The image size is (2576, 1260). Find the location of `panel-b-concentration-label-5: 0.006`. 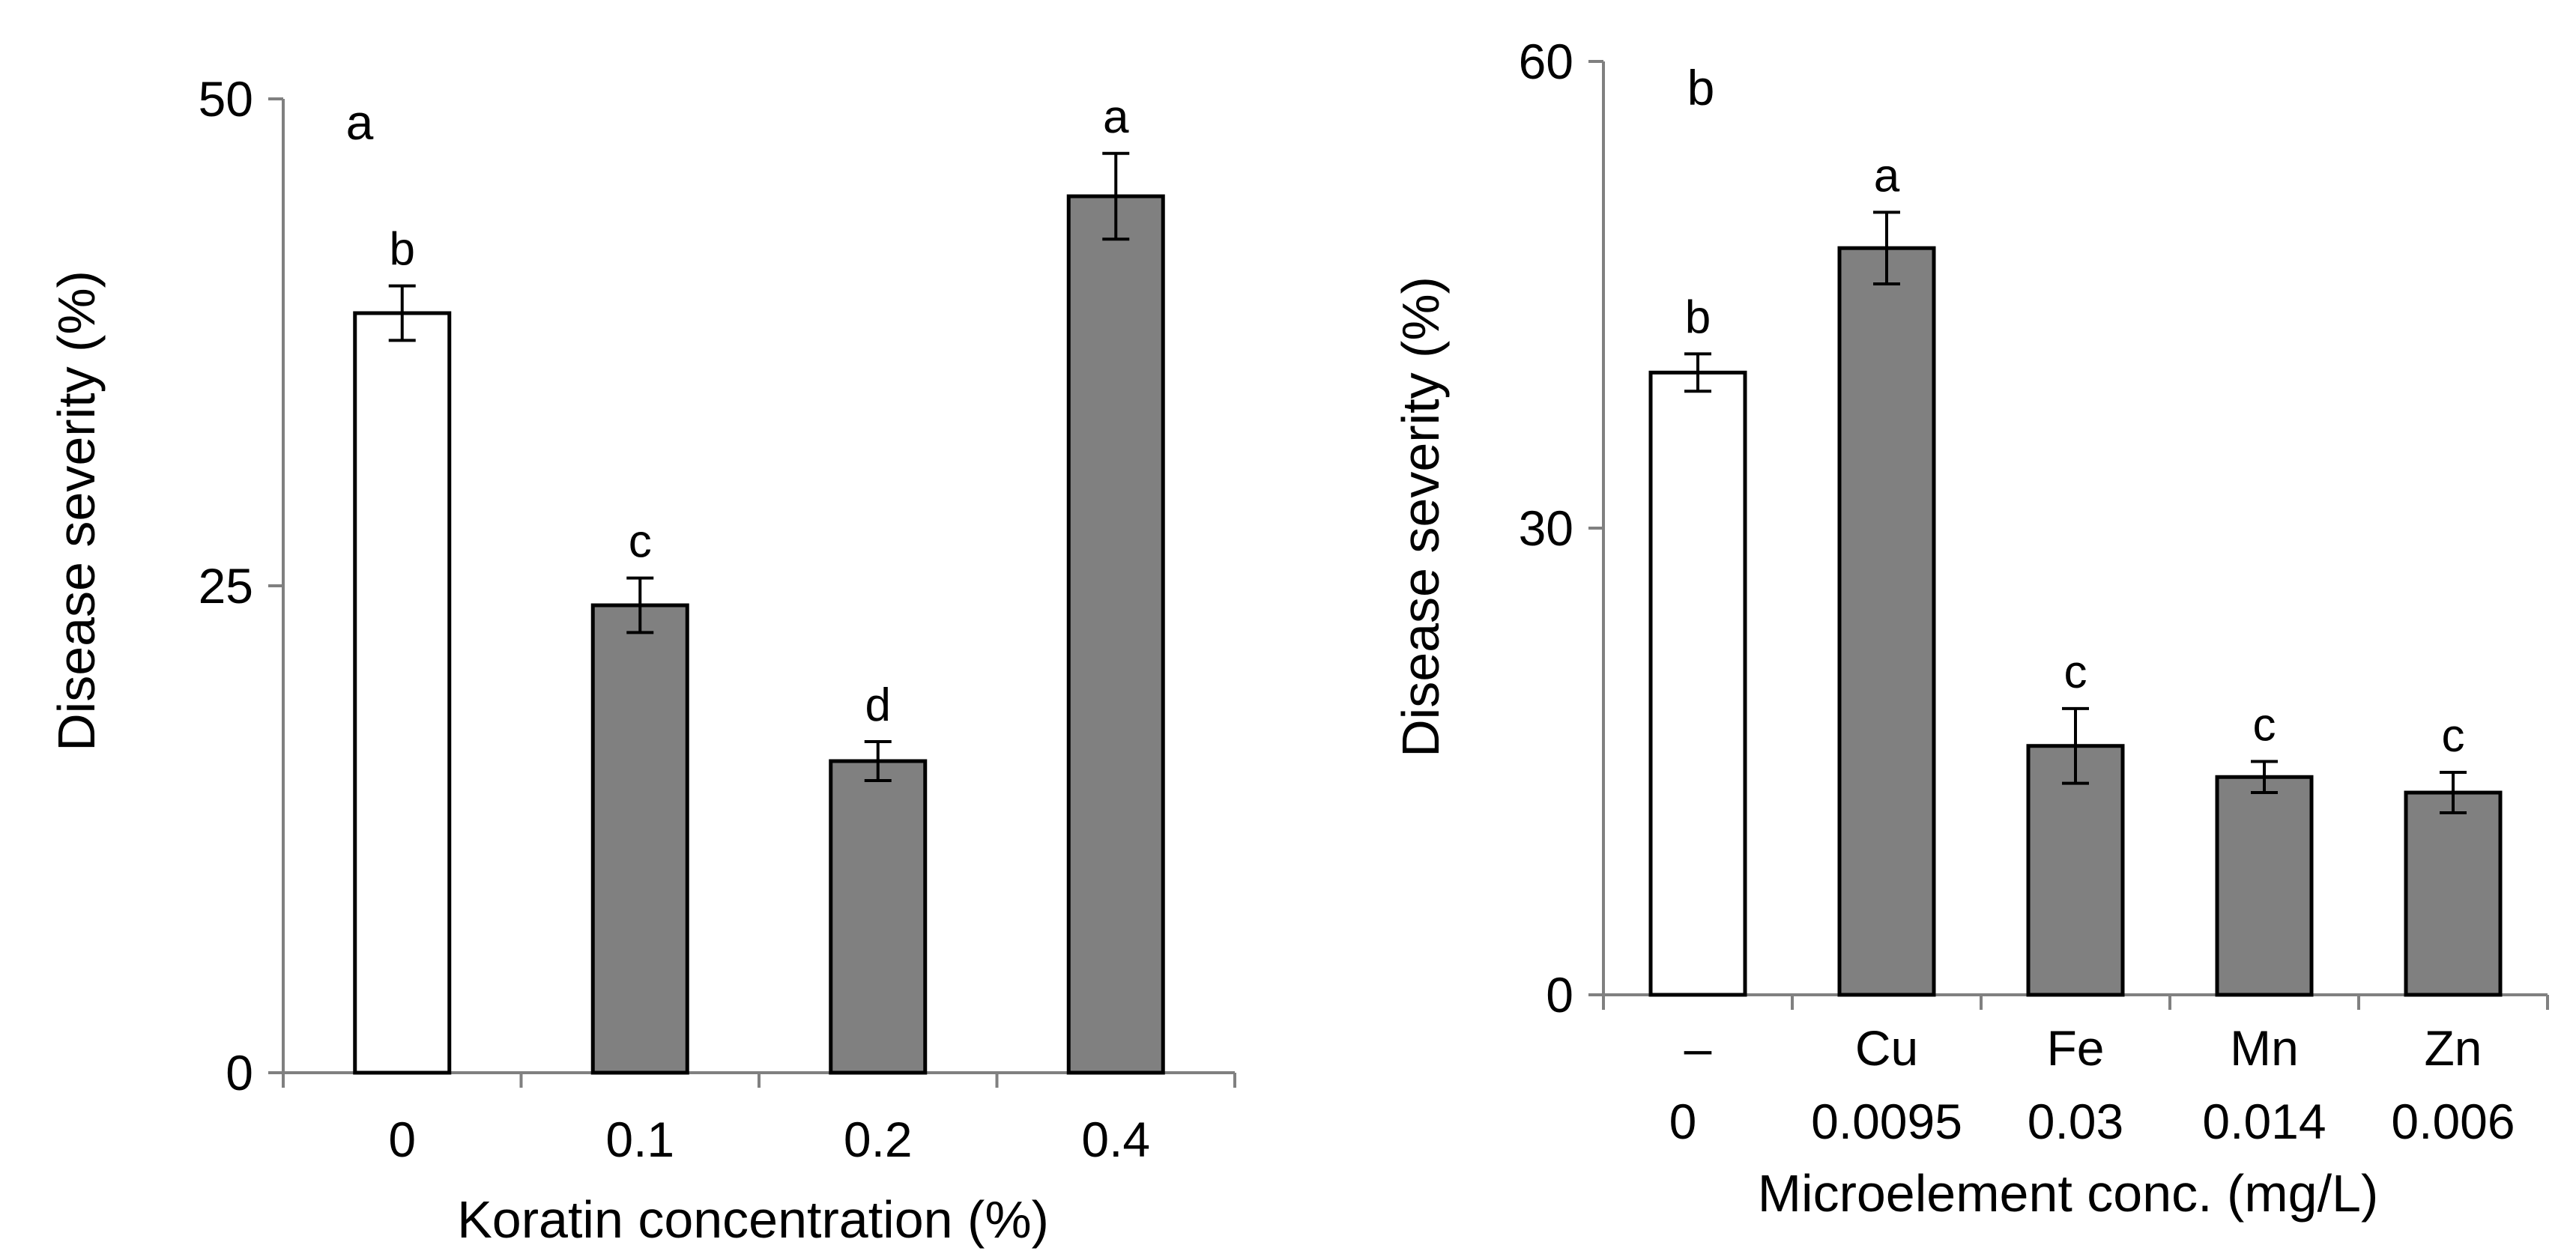

panel-b-concentration-label-5: 0.006 is located at coordinates (2453, 1121).